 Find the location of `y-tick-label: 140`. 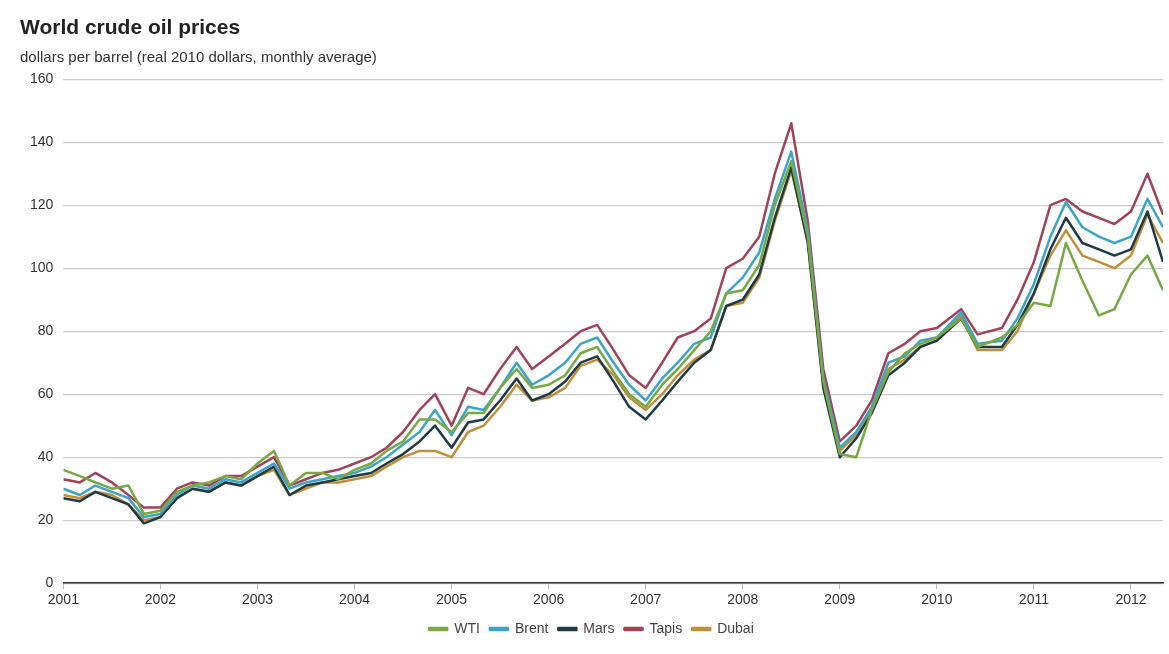

y-tick-label: 140 is located at coordinates (42, 141).